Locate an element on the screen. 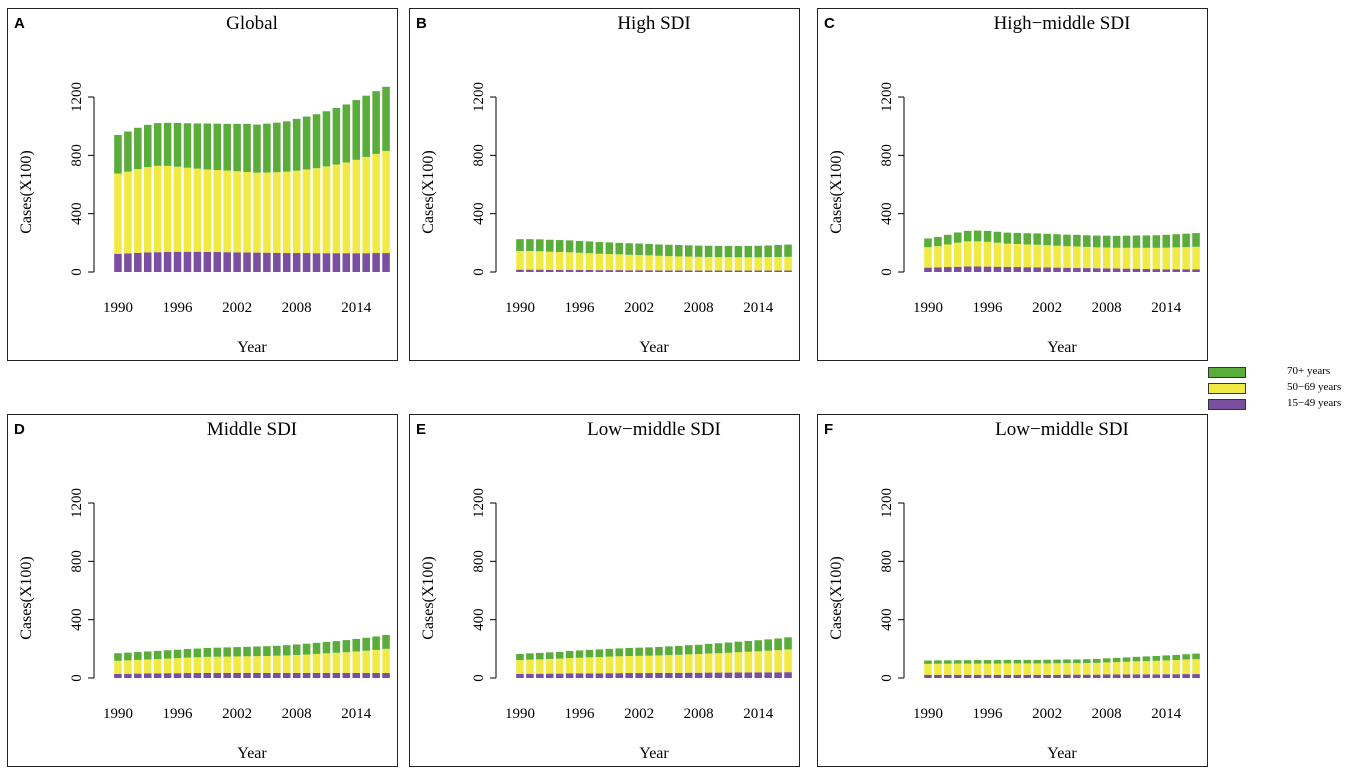 The height and width of the screenshot is (768, 1363). x-tick-label: 2002 is located at coordinates (639, 308).